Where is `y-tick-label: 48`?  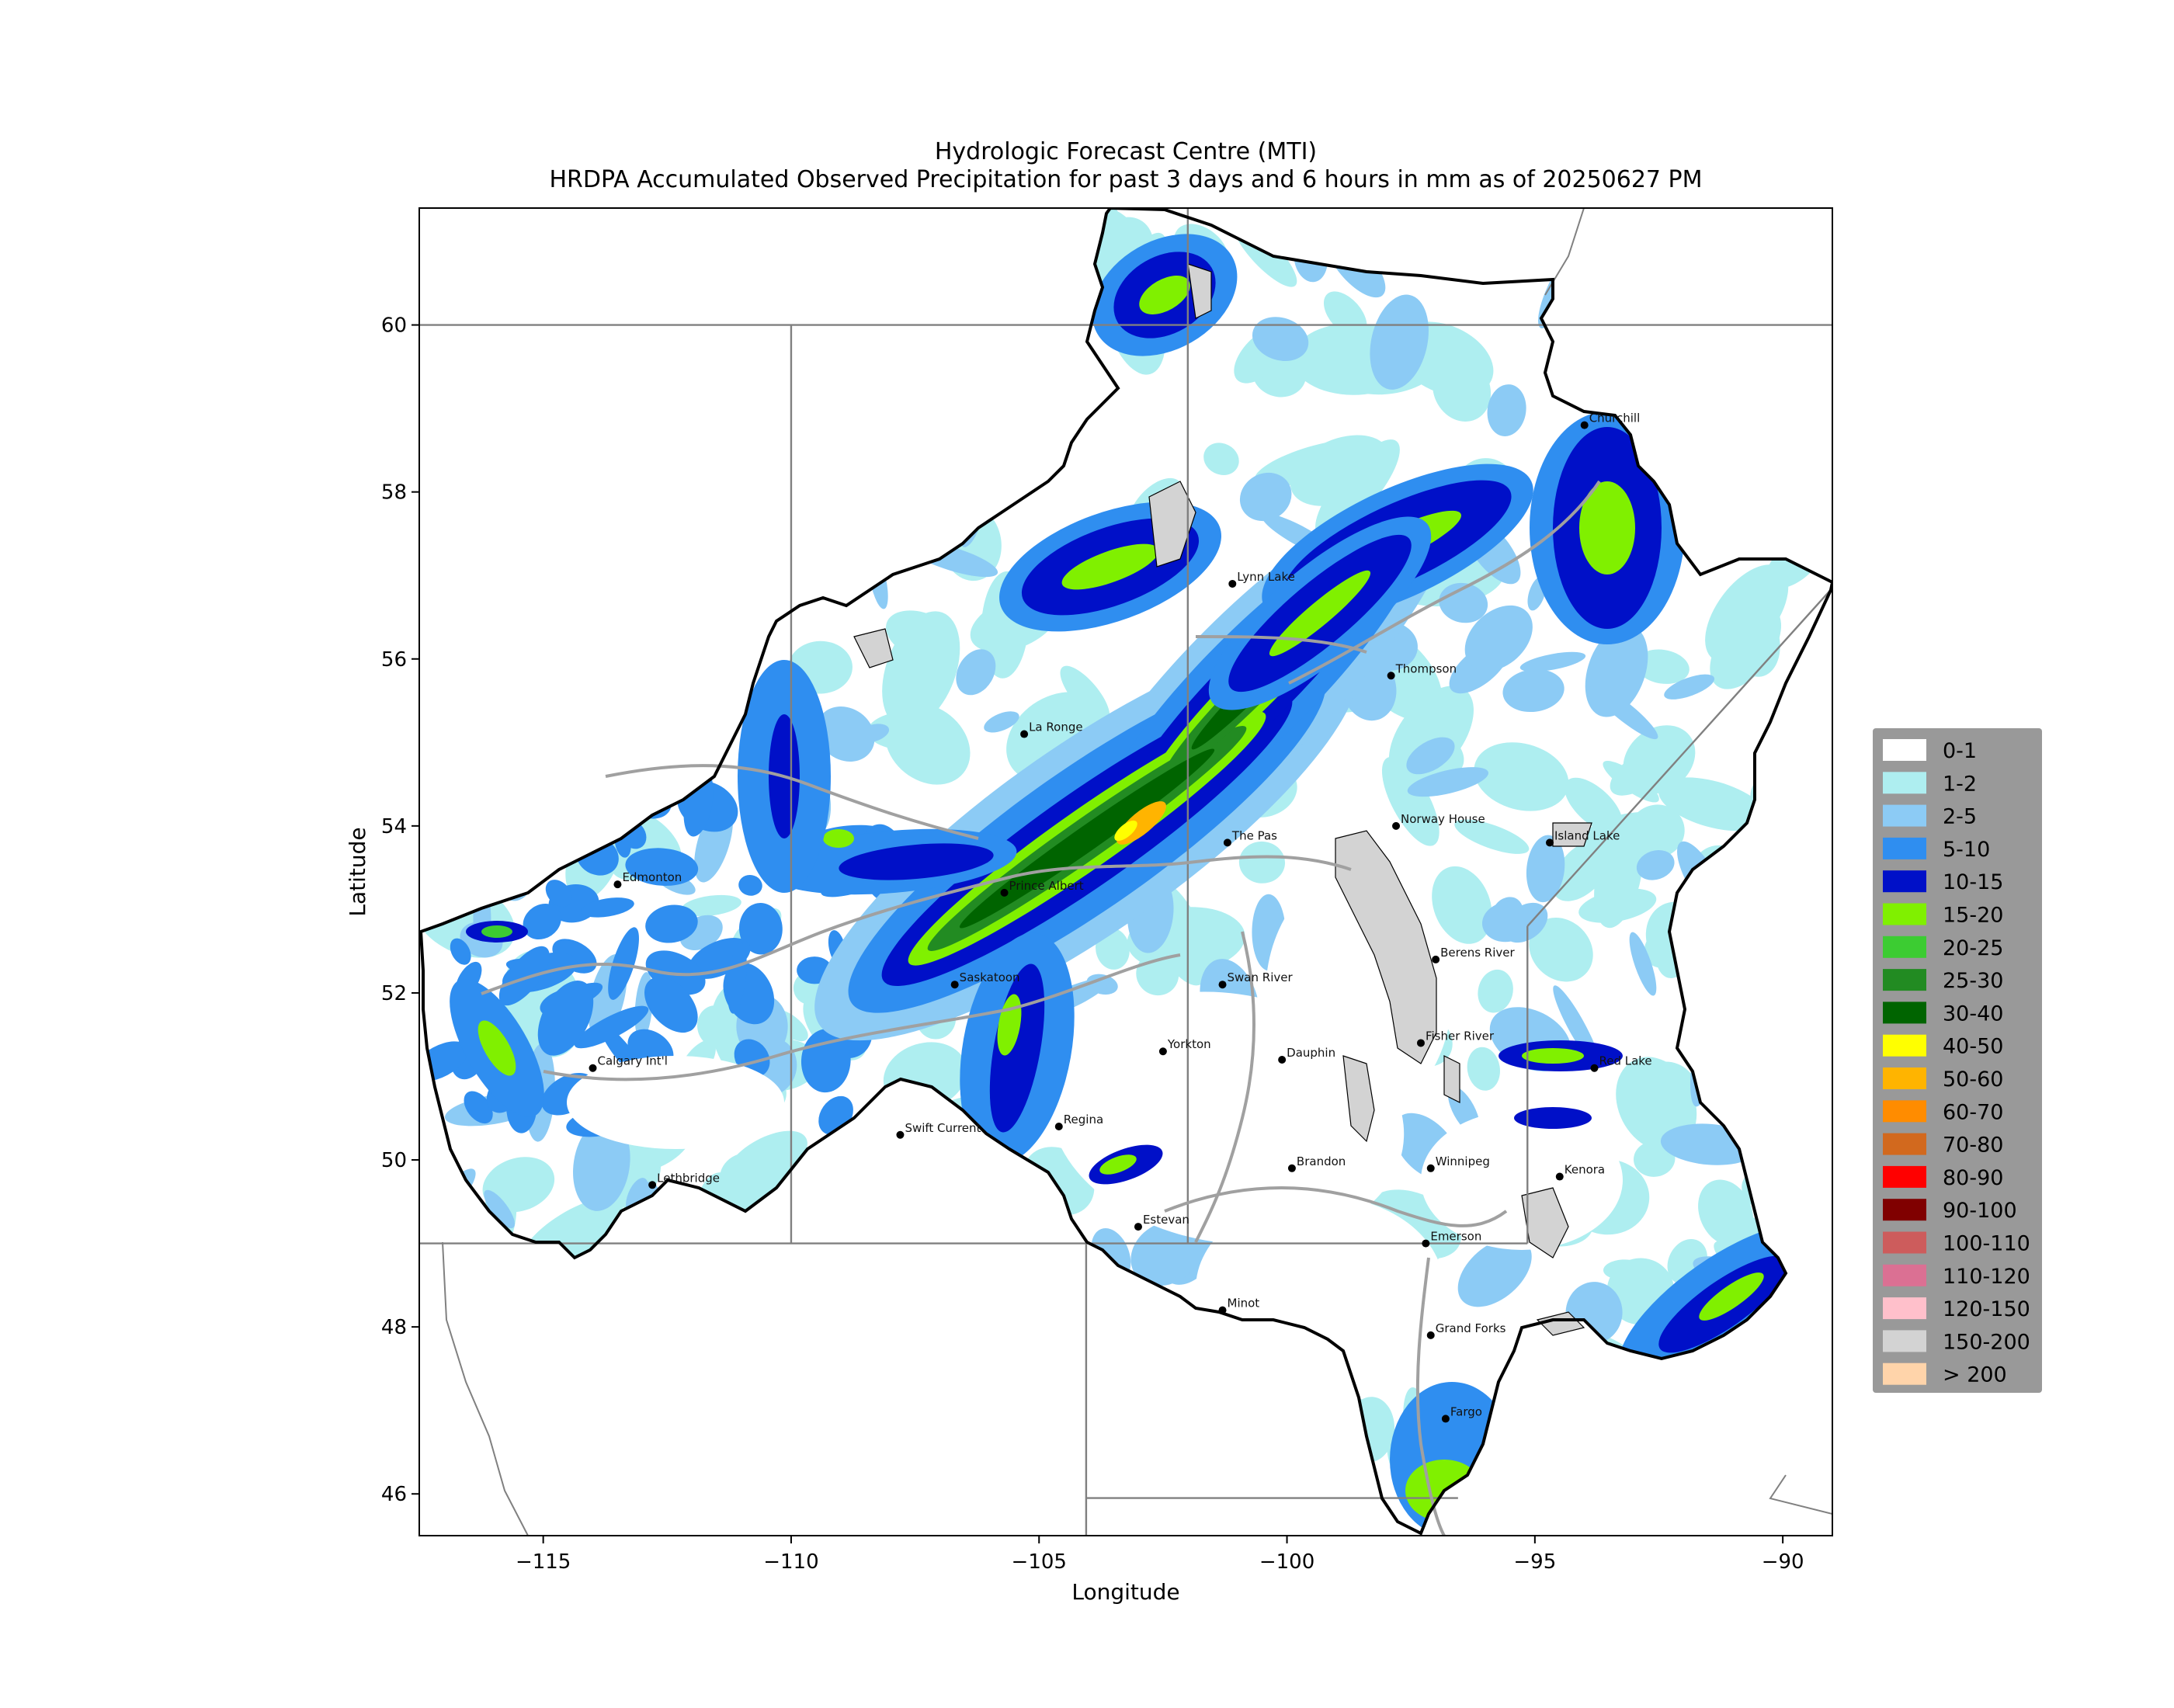
y-tick-label: 48 is located at coordinates (394, 1328).